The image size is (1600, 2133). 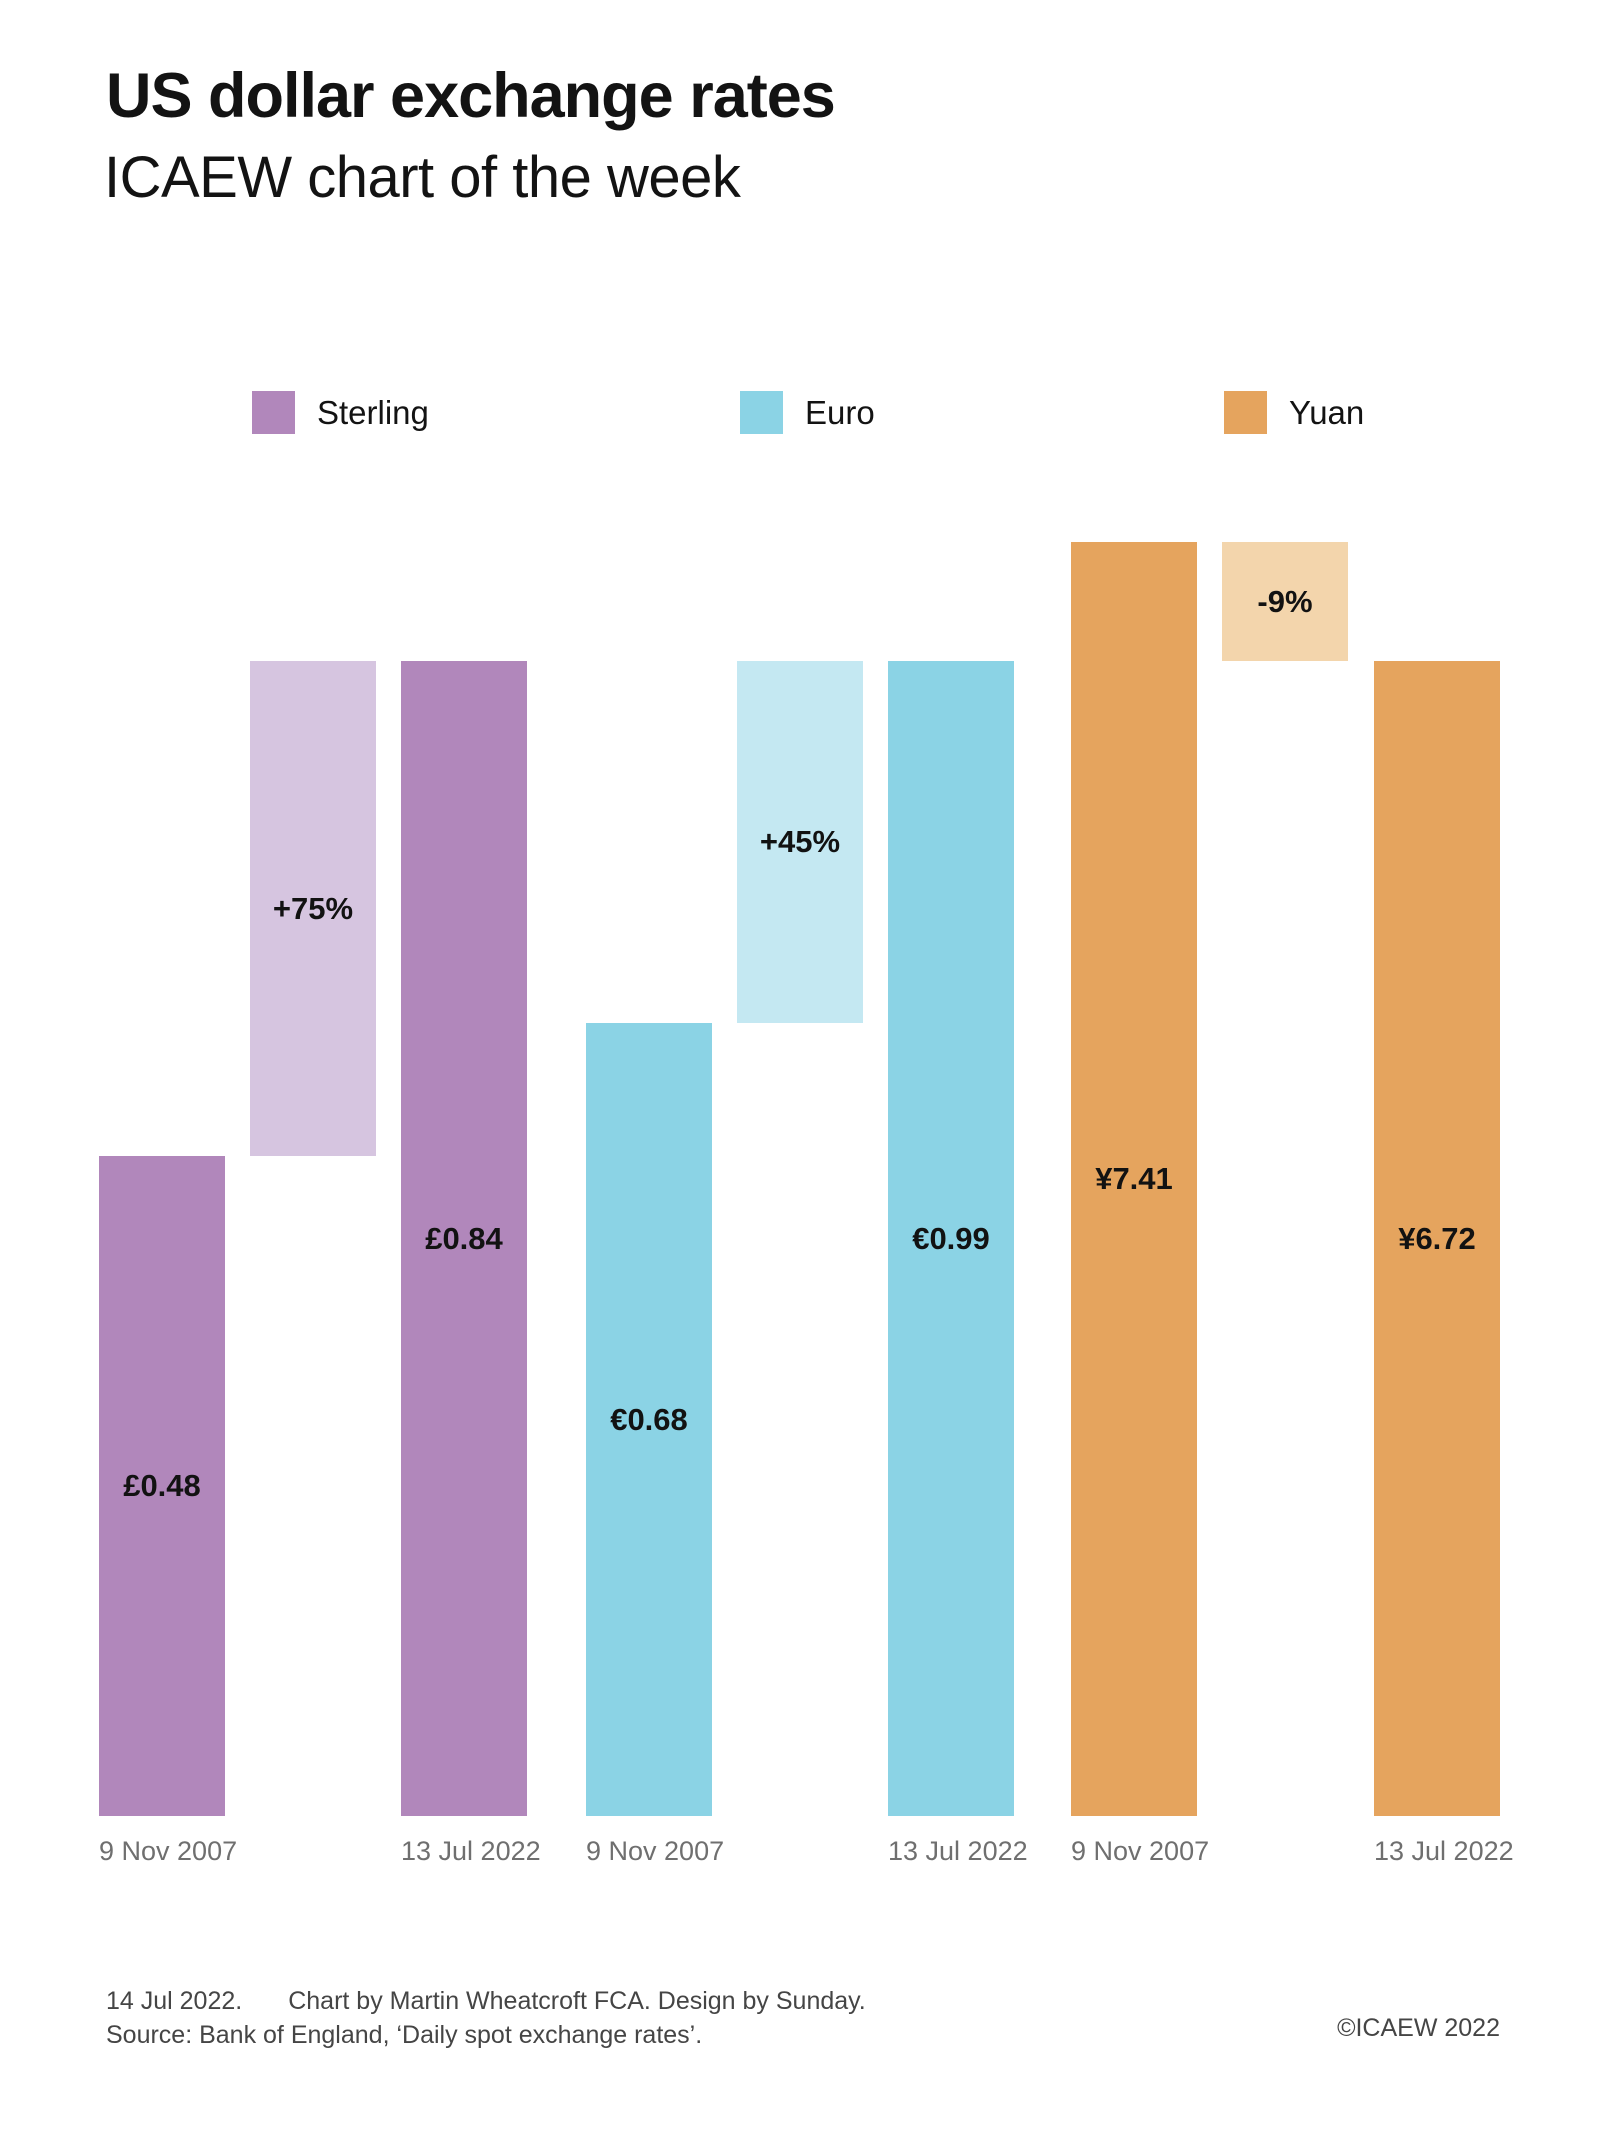 I want to click on bar-euro-2022-label: €0.99, so click(x=951, y=1238).